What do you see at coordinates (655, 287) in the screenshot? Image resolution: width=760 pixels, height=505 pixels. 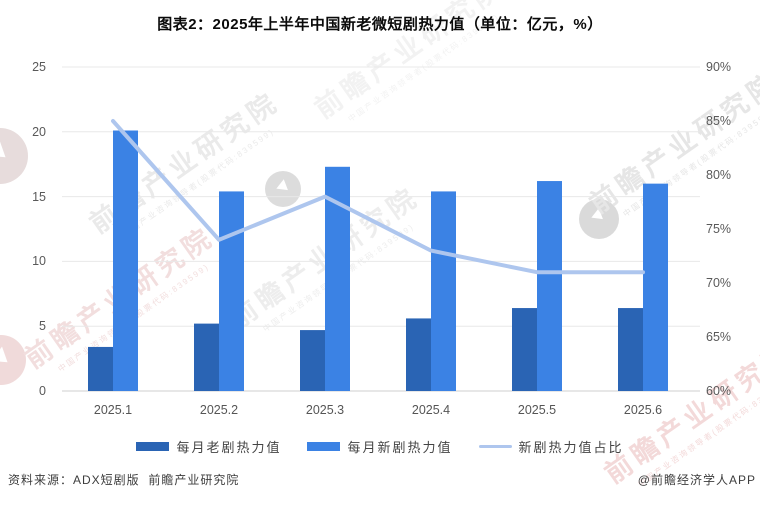 I see `bar-new-drama-2025.6` at bounding box center [655, 287].